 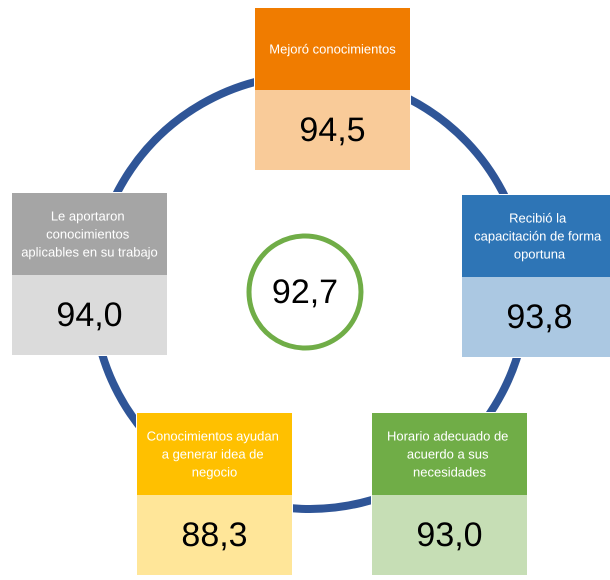 What do you see at coordinates (332, 130) in the screenshot?
I see `data-label: 94,5` at bounding box center [332, 130].